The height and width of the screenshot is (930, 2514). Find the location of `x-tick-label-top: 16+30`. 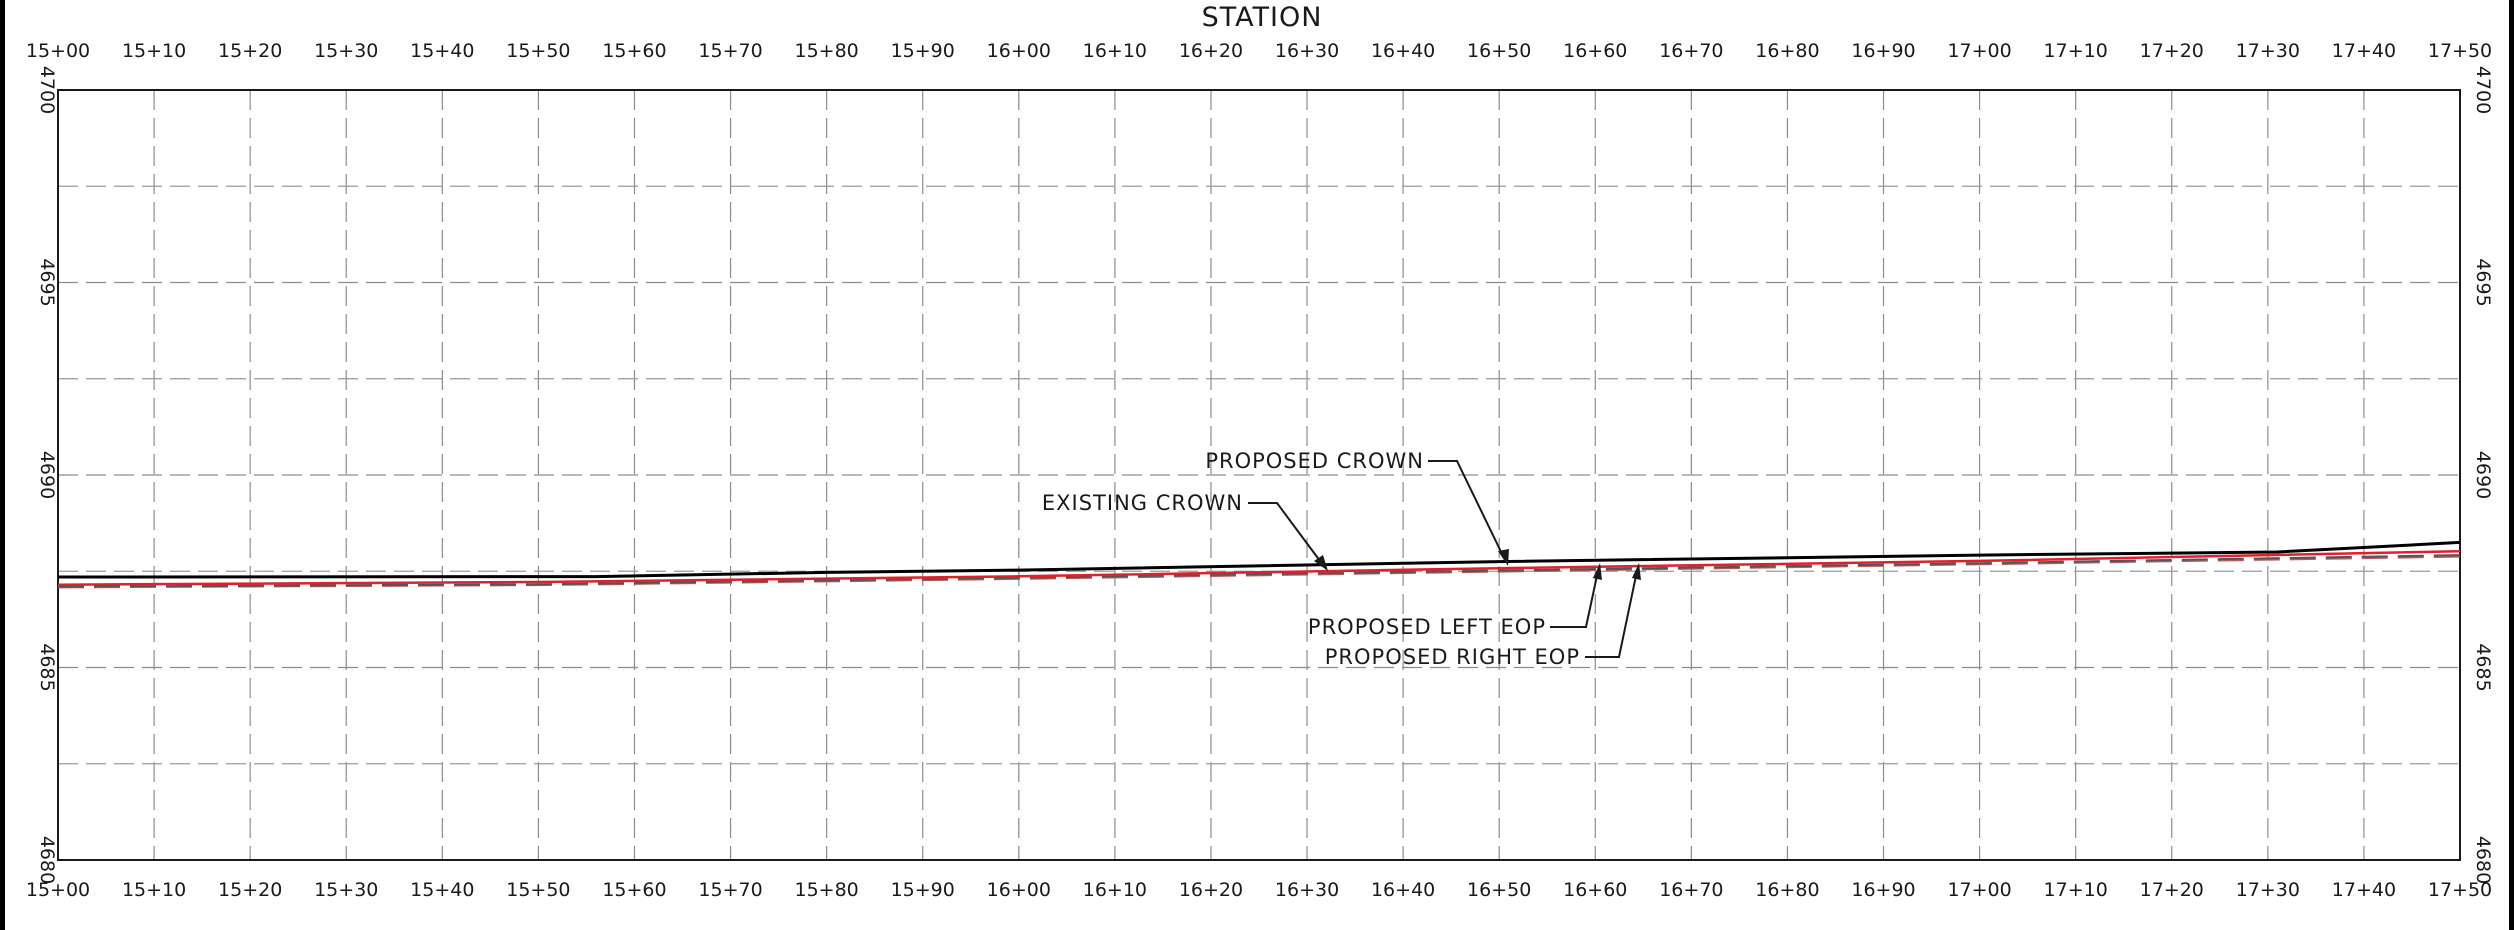

x-tick-label-top: 16+30 is located at coordinates (1307, 51).